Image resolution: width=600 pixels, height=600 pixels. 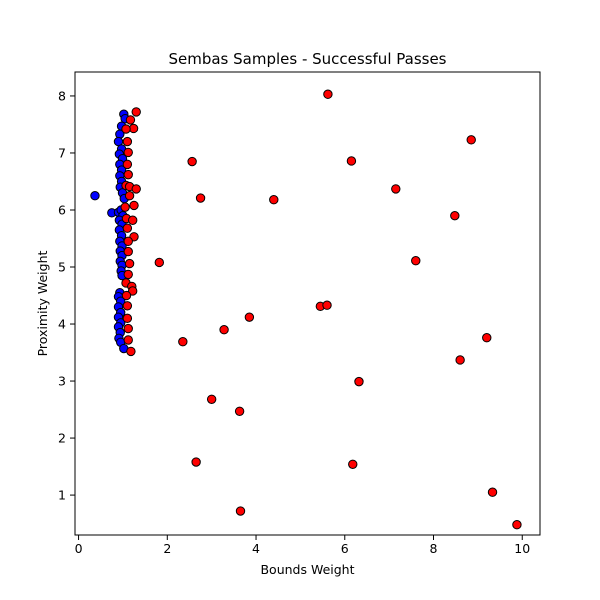 What do you see at coordinates (62, 324) in the screenshot?
I see `y-tick-label: 4` at bounding box center [62, 324].